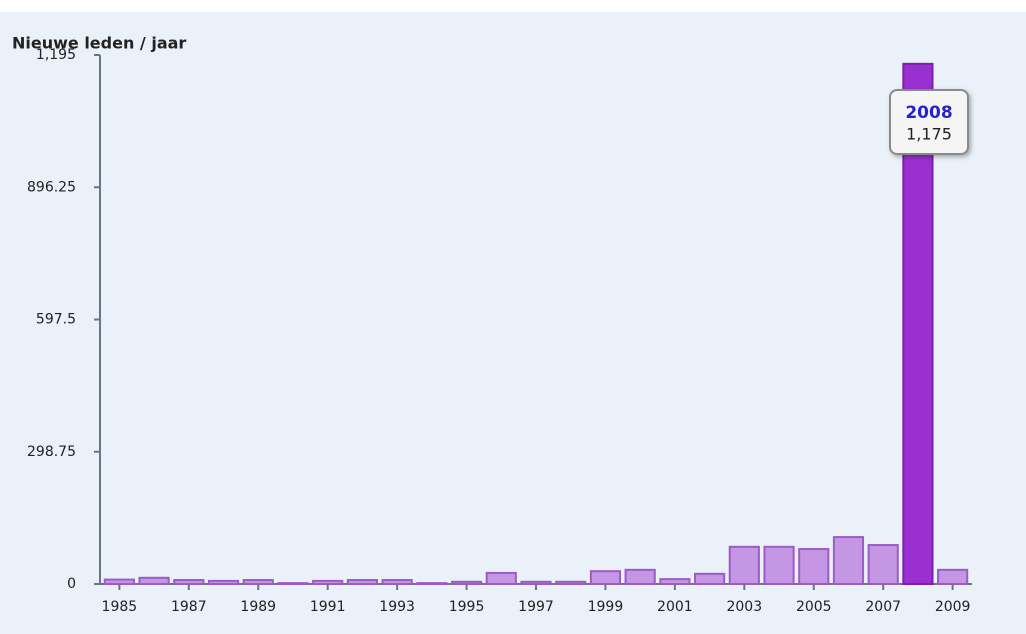  I want to click on x-tick-label: 1995, so click(467, 607).